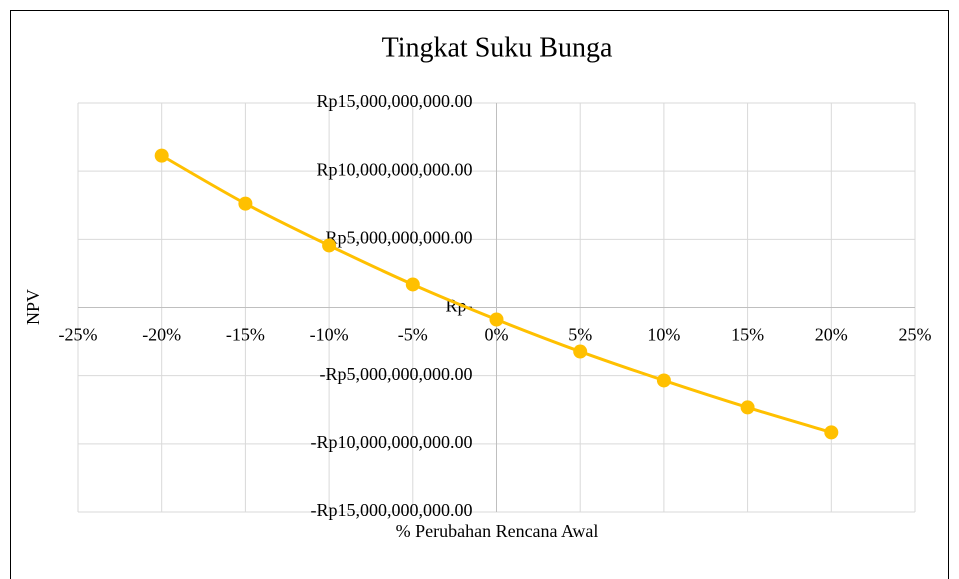 This screenshot has height=579, width=959. Describe the element at coordinates (394, 101) in the screenshot. I see `y-tick-label: Rp15,000,000,000.00` at that location.